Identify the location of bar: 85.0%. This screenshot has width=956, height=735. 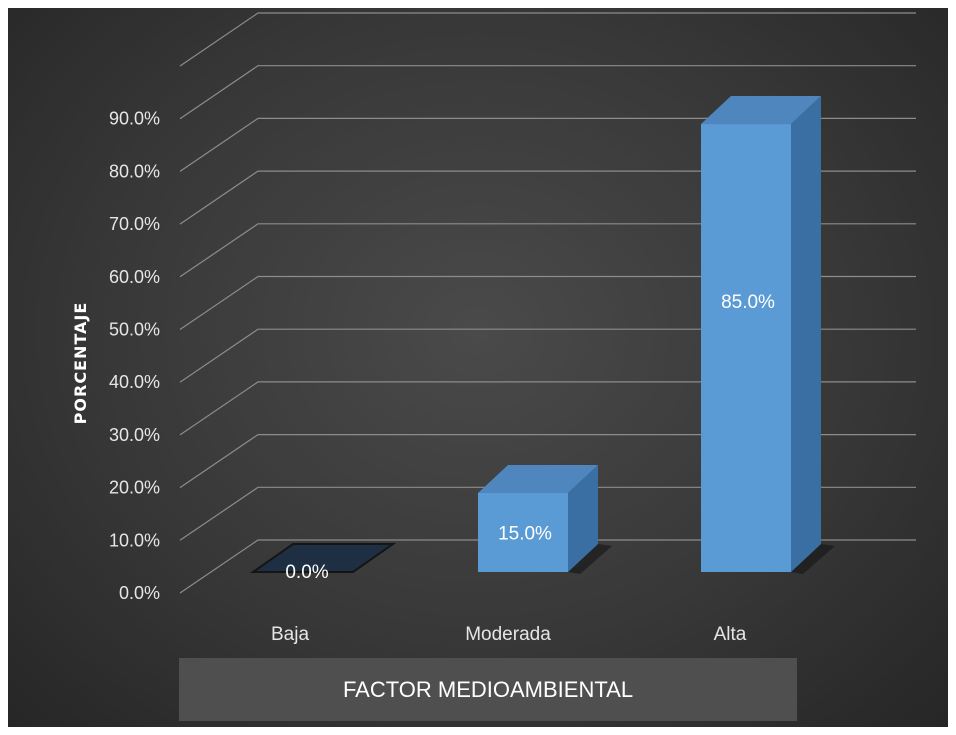
(768, 335).